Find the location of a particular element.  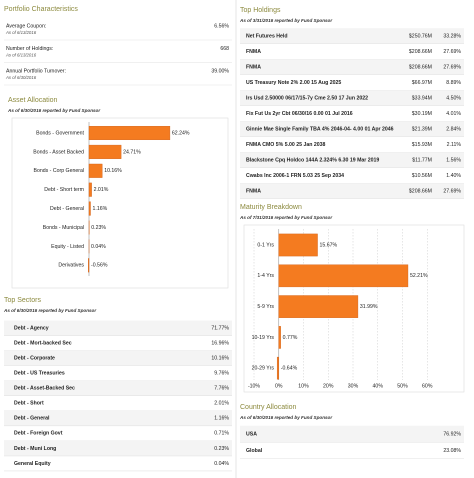

row-label: FNMA CMO 5% 5.00 25 Jan 2038 is located at coordinates (285, 145).